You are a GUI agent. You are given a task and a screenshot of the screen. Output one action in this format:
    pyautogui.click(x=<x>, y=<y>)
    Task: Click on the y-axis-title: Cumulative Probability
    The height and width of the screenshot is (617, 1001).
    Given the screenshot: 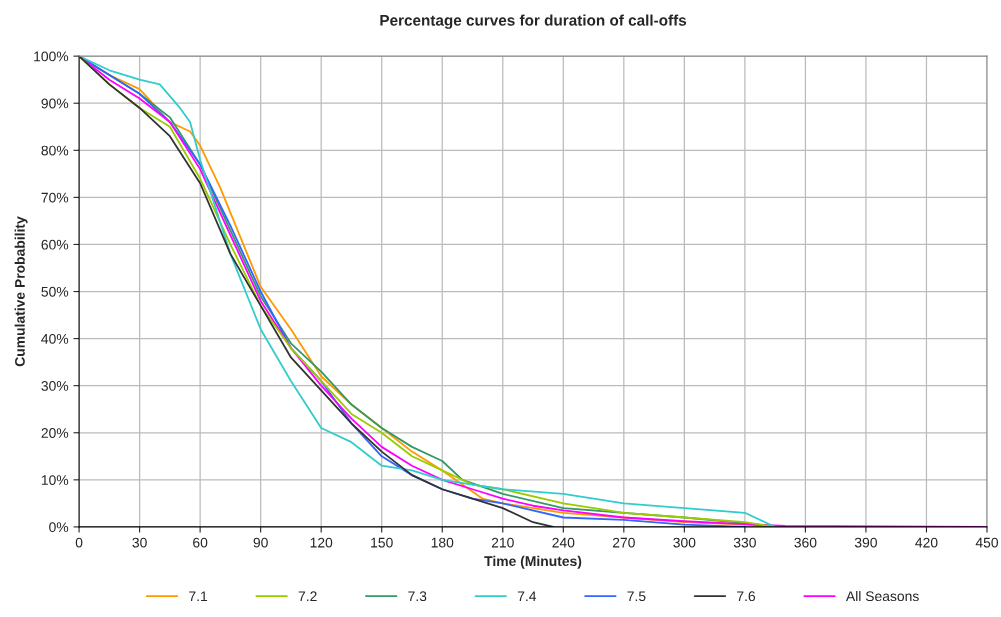 What is the action you would take?
    pyautogui.click(x=21, y=291)
    